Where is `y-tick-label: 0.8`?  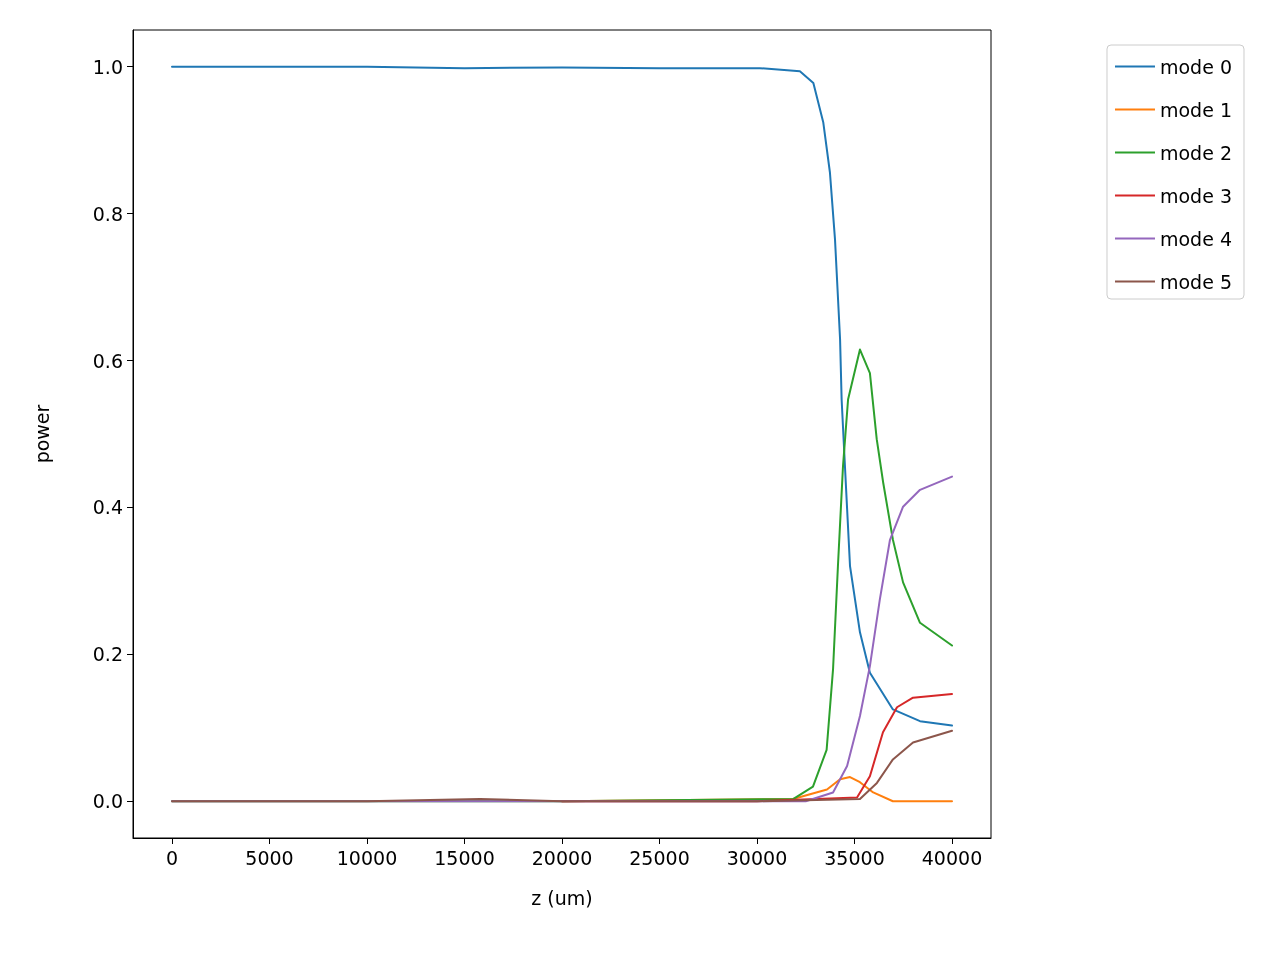
y-tick-label: 0.8 is located at coordinates (107, 213).